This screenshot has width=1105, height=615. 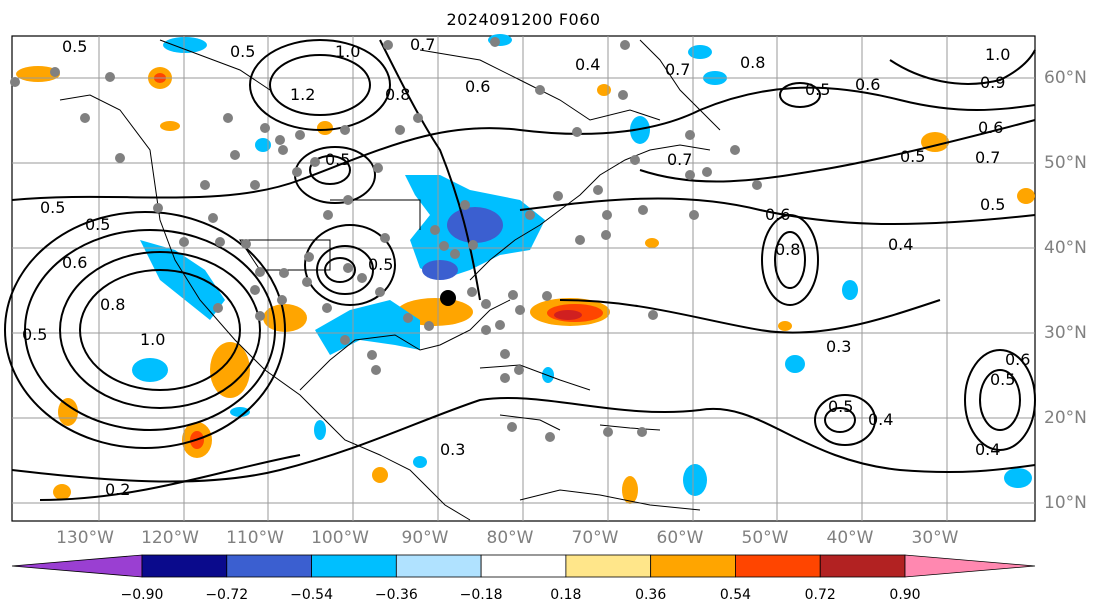 What do you see at coordinates (448, 298) in the screenshot?
I see `storm-center-marker` at bounding box center [448, 298].